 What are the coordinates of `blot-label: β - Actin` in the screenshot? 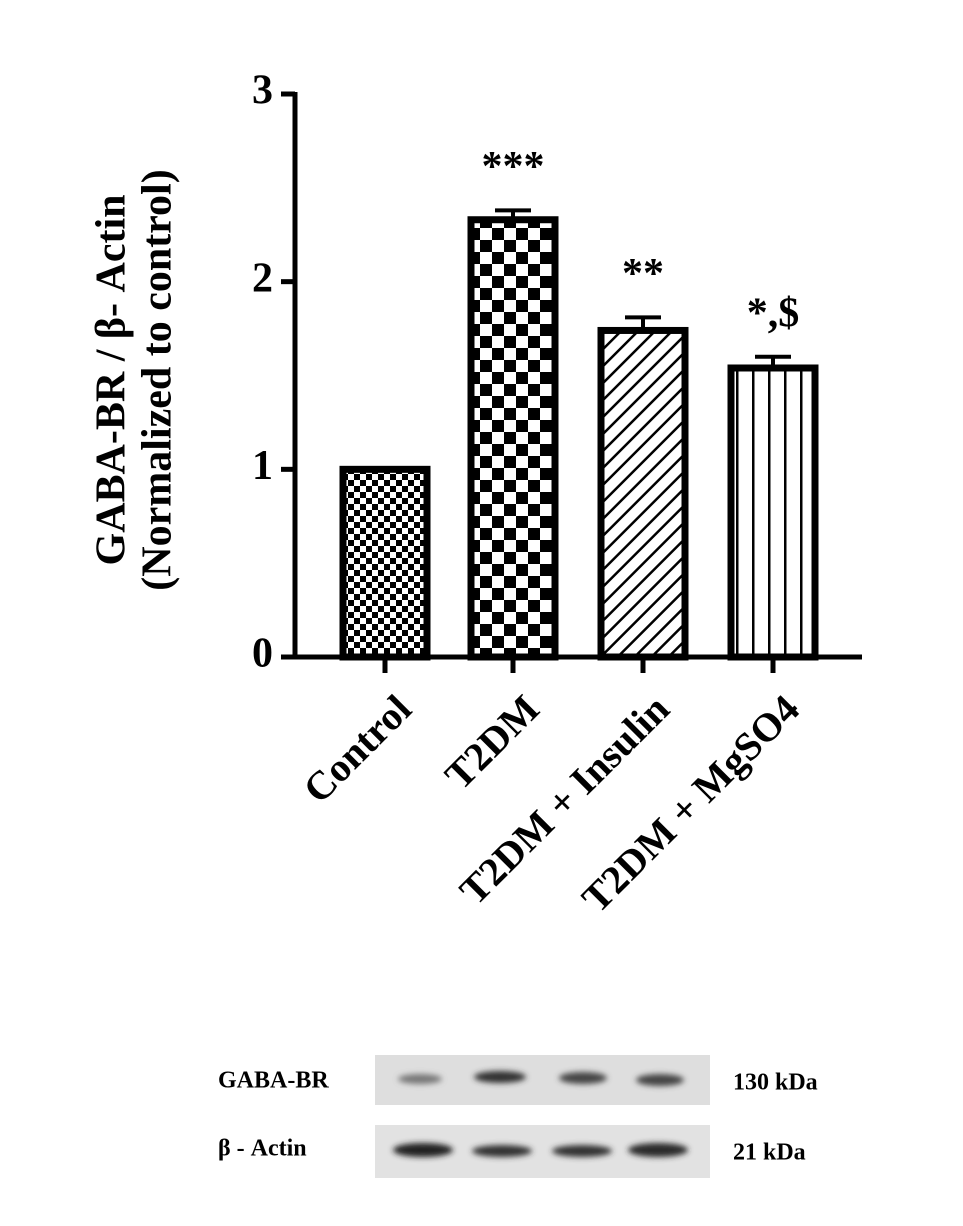 It's located at (262, 1149).